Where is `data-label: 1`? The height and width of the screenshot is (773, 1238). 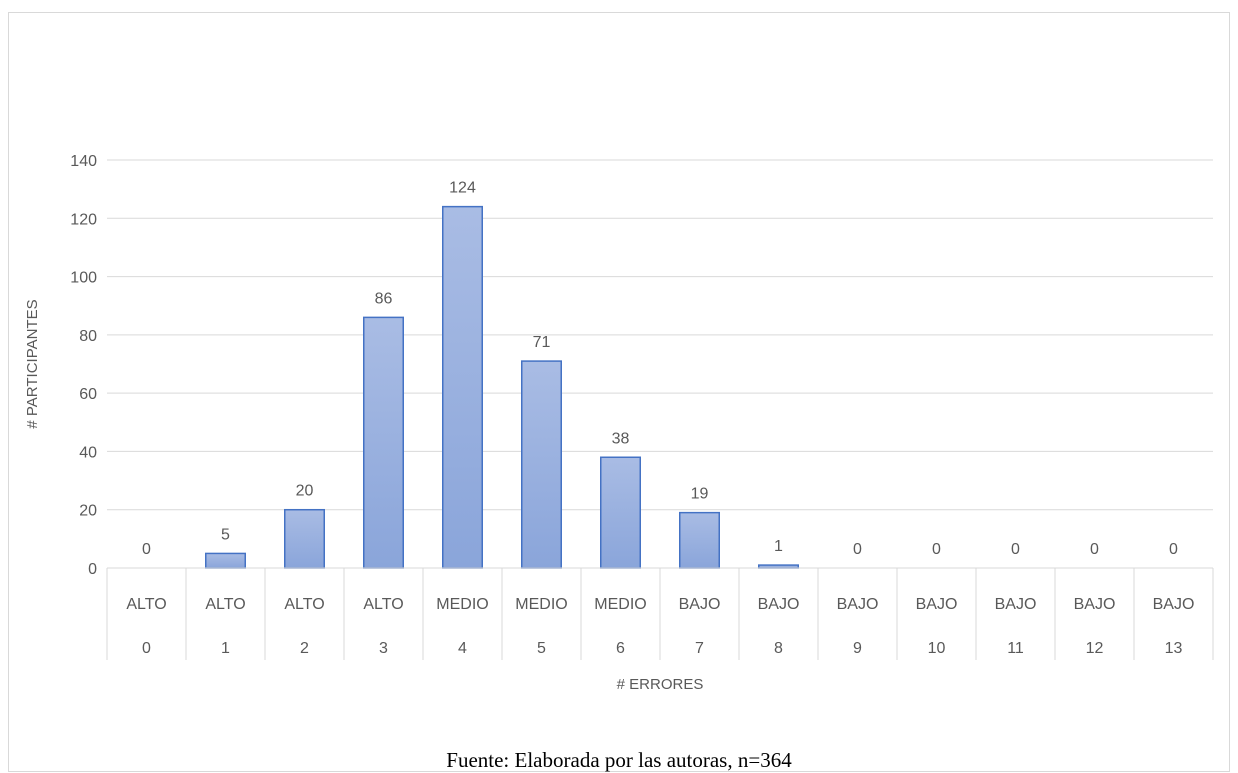
data-label: 1 is located at coordinates (778, 546).